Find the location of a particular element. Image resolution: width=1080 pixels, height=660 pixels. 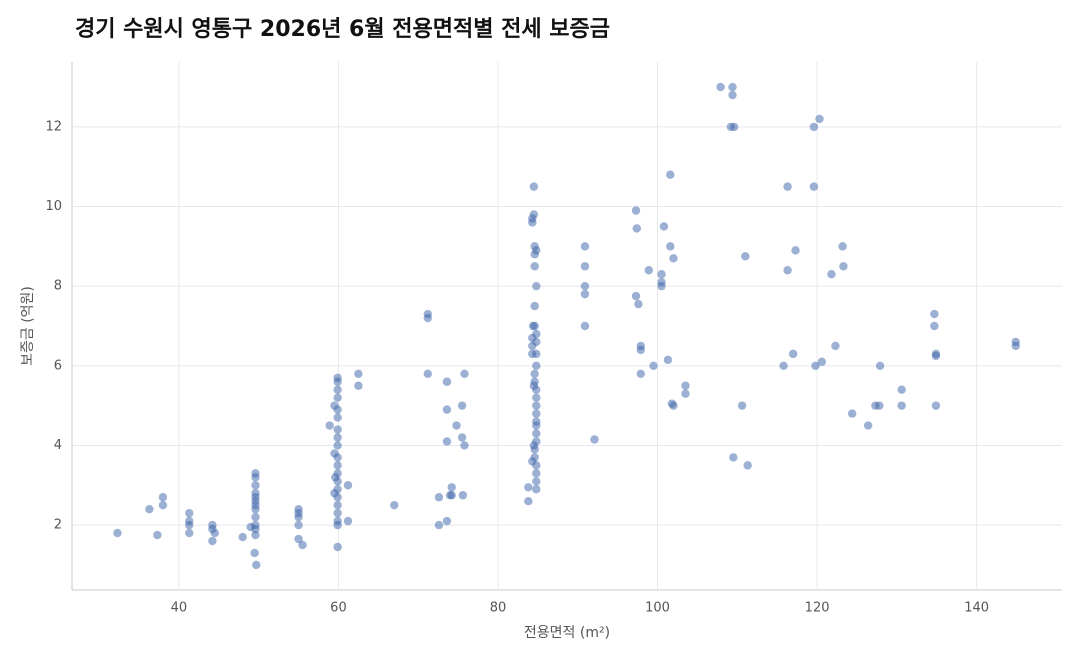

x-tick-label: 60 is located at coordinates (338, 608).